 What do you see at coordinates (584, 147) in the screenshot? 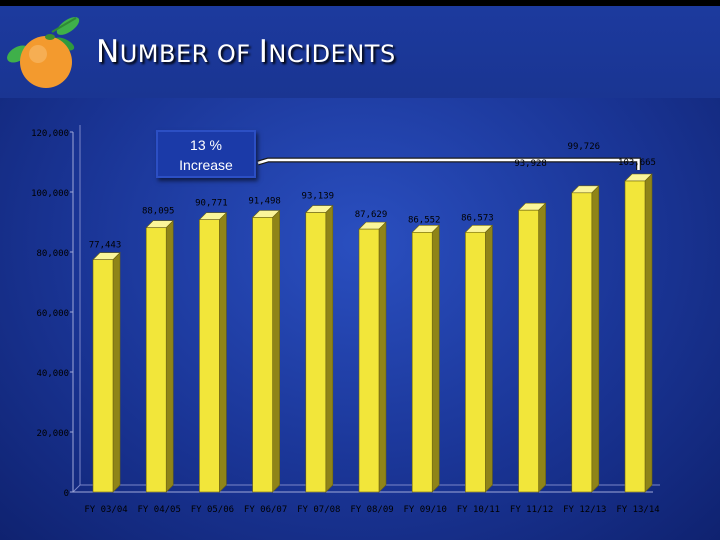
I see `bar-value-label: 99,726` at bounding box center [584, 147].